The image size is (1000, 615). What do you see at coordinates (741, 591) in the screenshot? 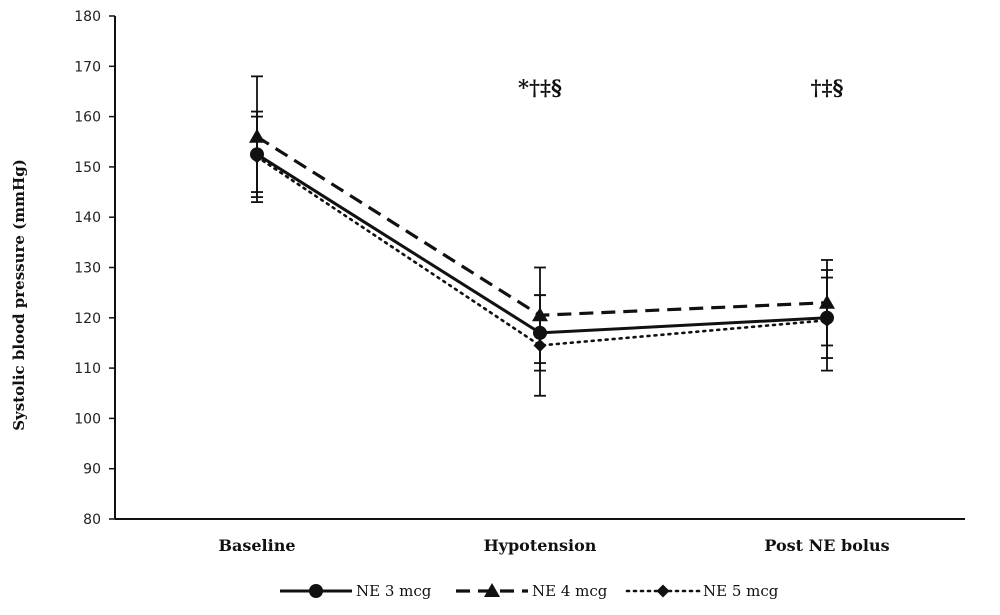
I see `legend-label: NE 5 mcg` at bounding box center [741, 591].